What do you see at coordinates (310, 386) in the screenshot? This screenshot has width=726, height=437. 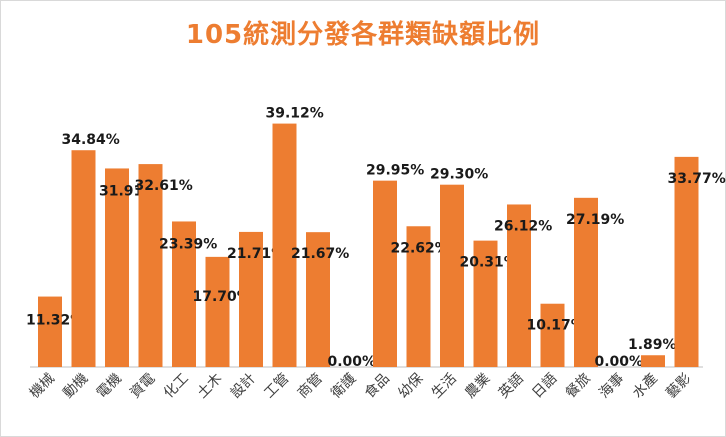 I see `category-label-商管: 商管` at bounding box center [310, 386].